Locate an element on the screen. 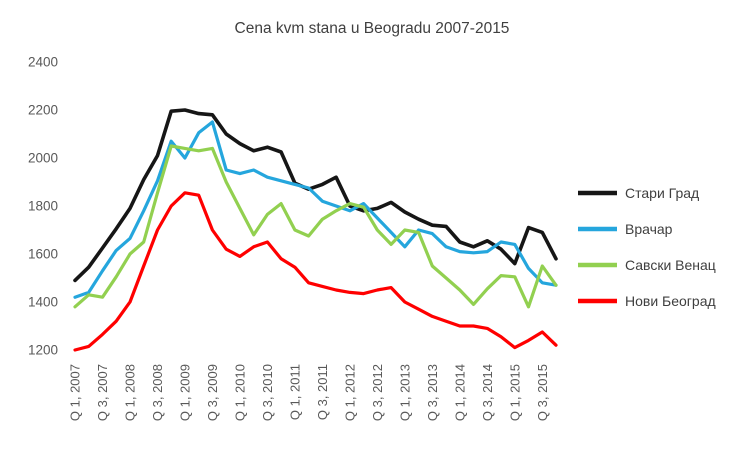  x-tick-label: Q 3, 2009 is located at coordinates (212, 392).